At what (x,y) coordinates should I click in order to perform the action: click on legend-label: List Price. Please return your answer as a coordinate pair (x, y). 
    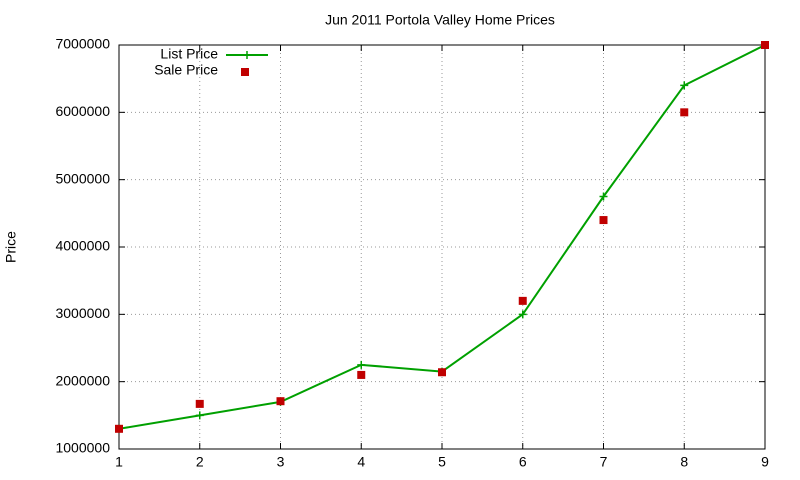
    Looking at the image, I should click on (189, 54).